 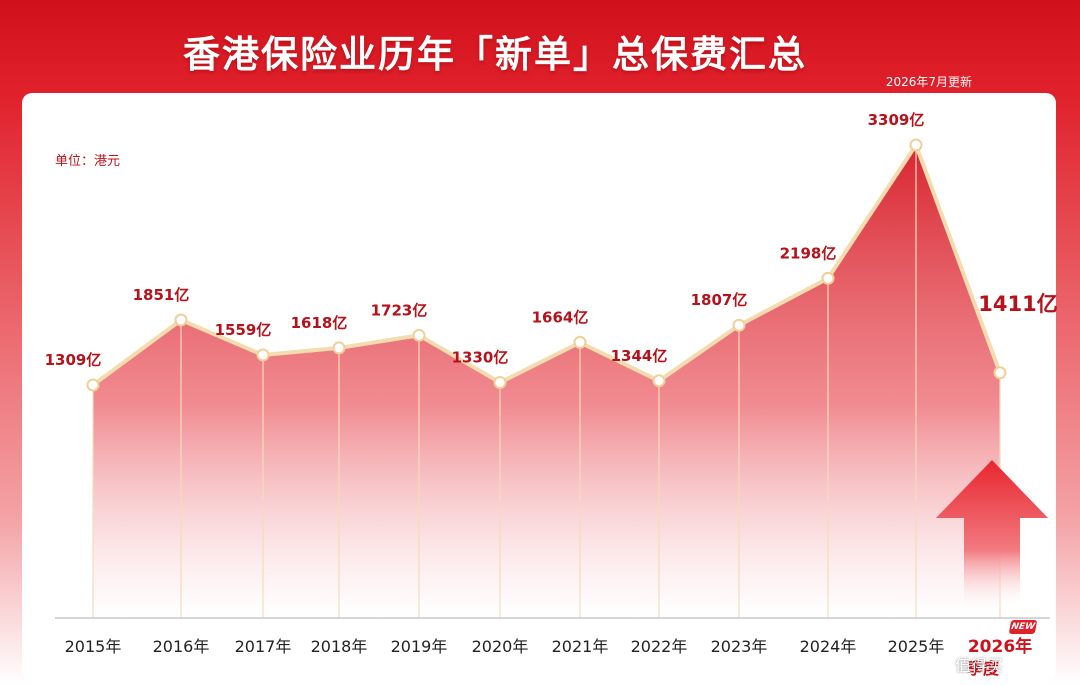 I want to click on data-label: 1664亿, so click(x=560, y=317).